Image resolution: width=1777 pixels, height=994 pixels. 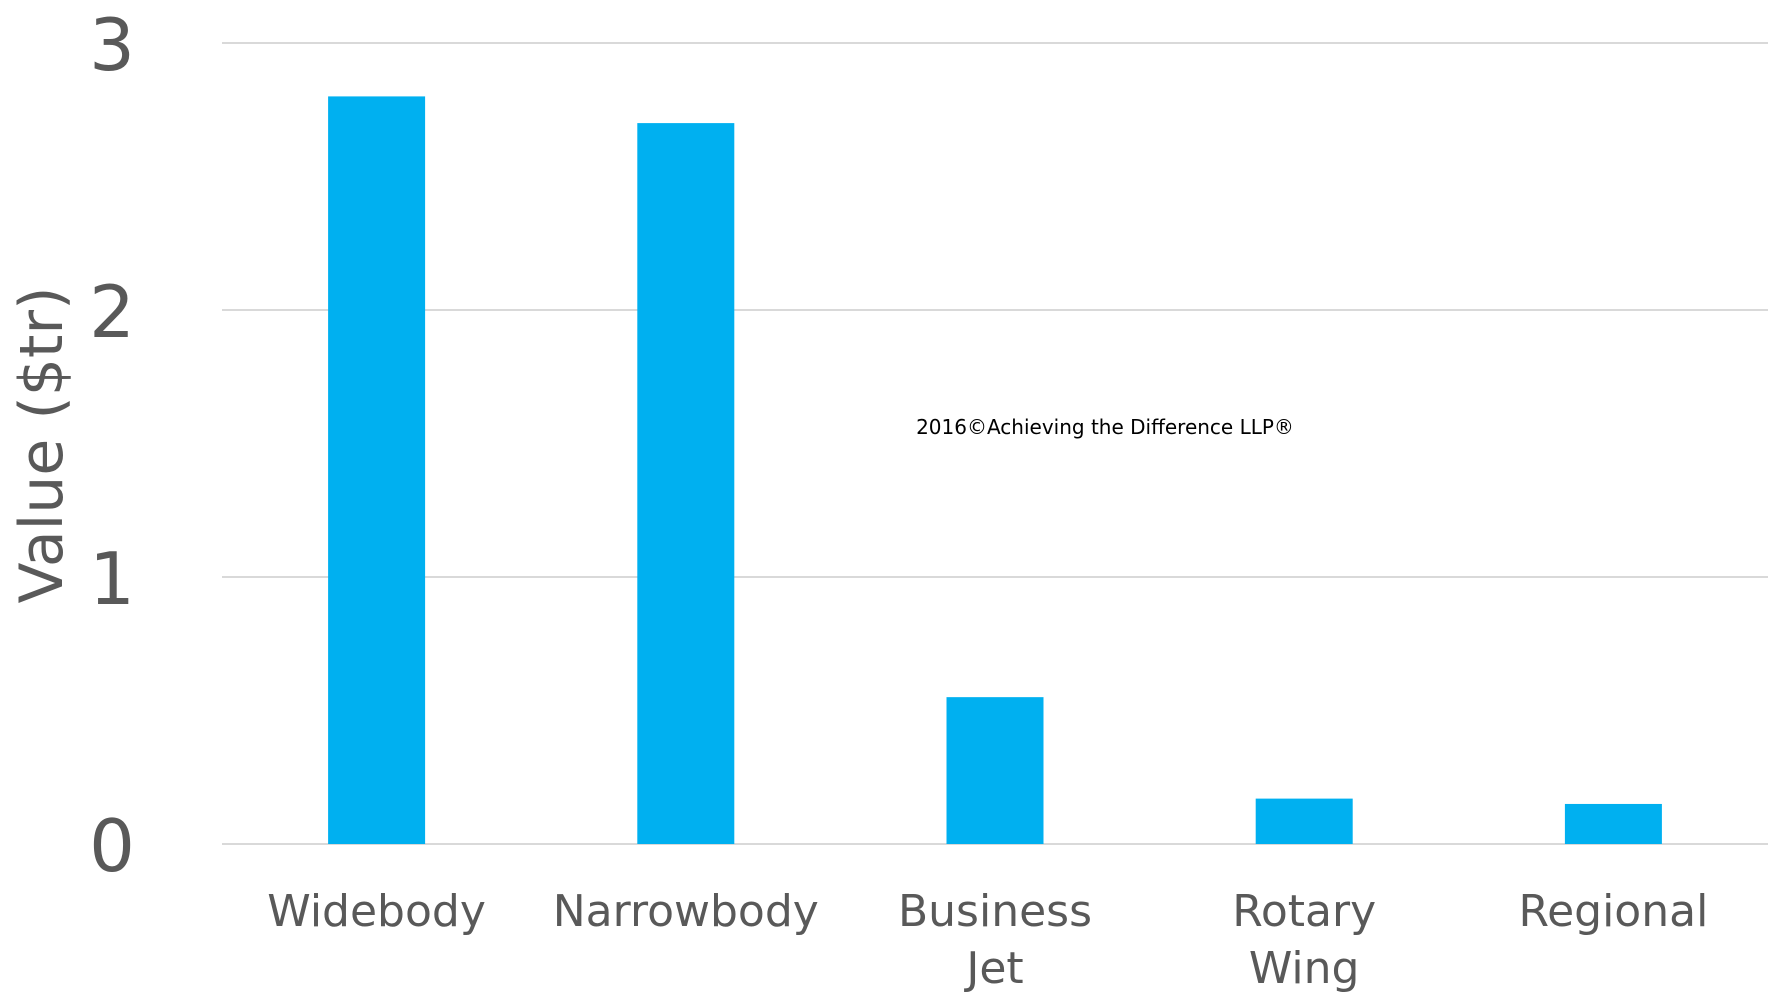 I want to click on category-label-line: Jet, so click(x=993, y=968).